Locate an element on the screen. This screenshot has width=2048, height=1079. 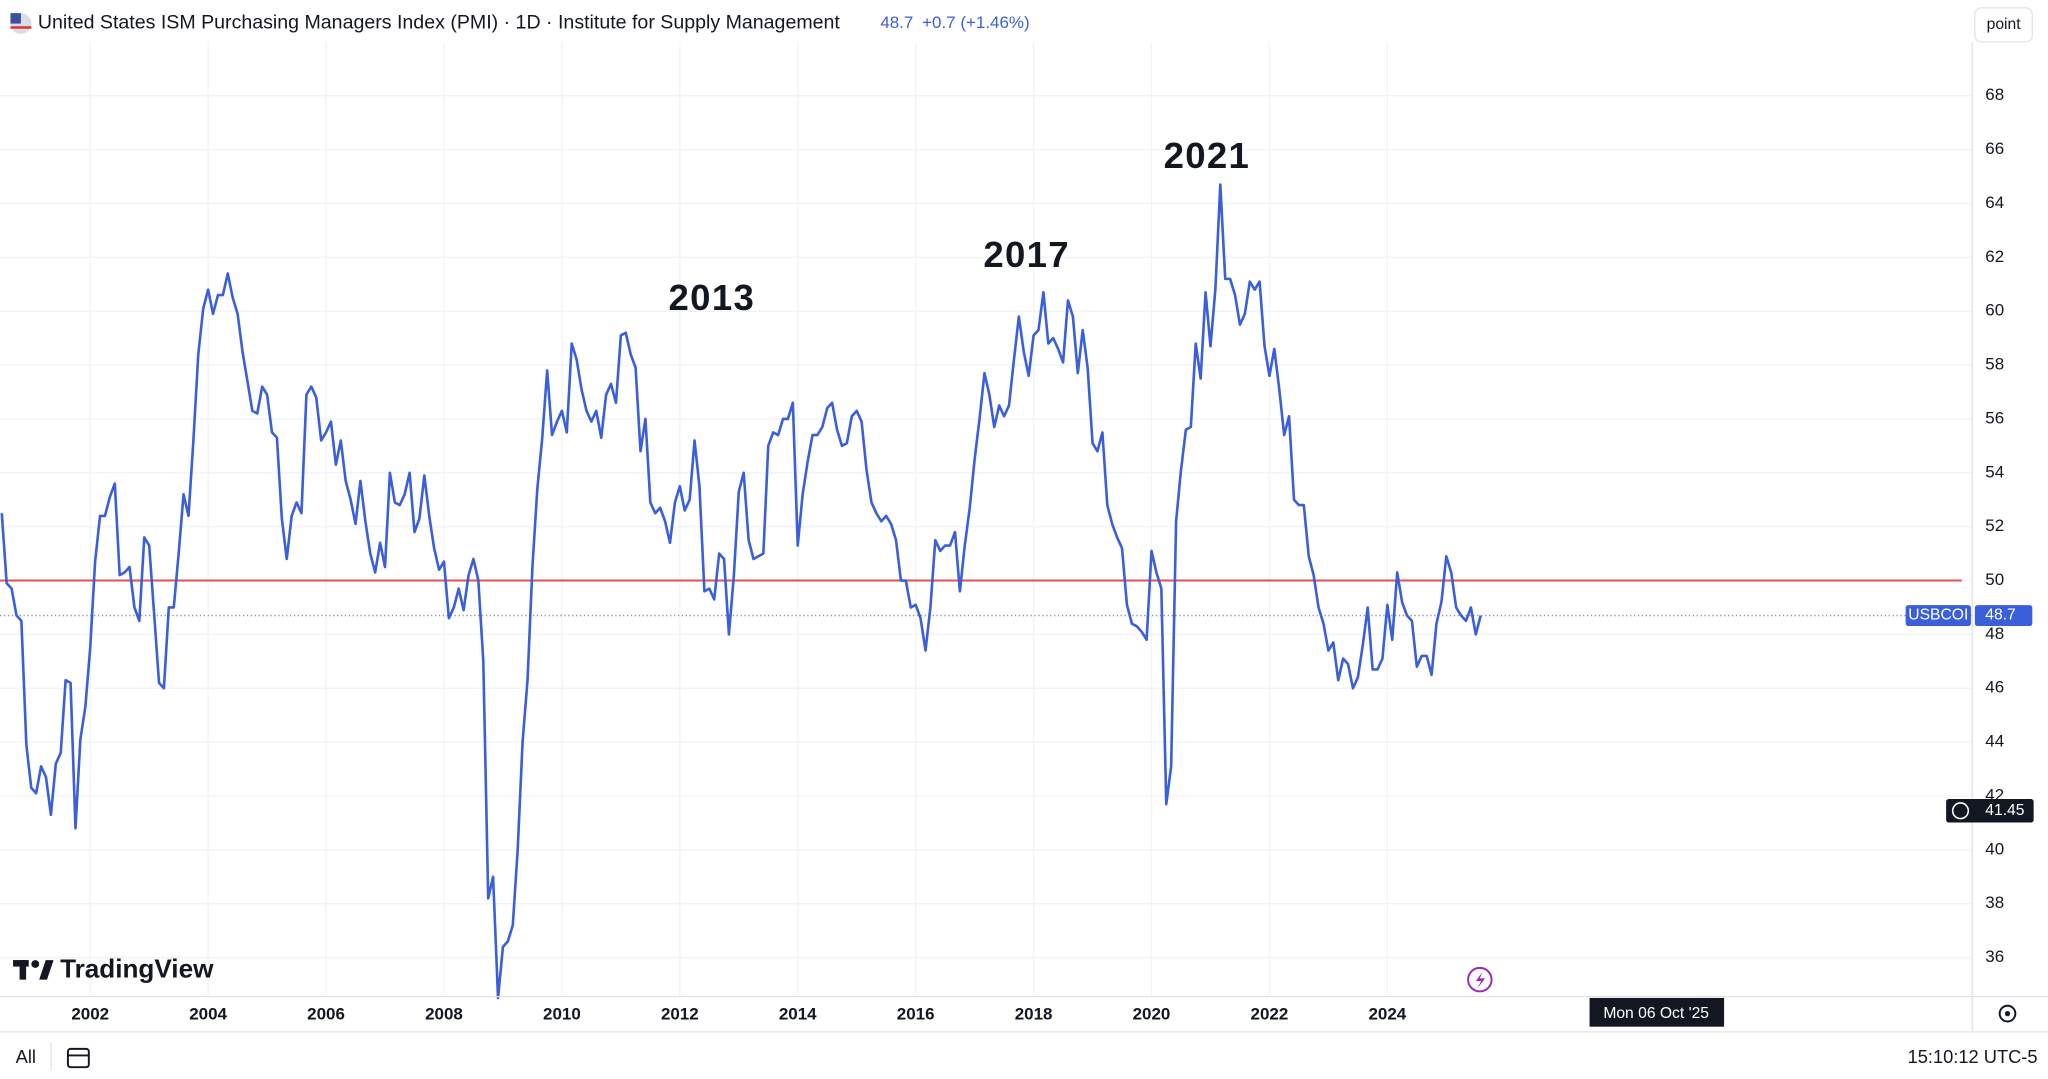
last-value-axis-label: 48.7 is located at coordinates (2000, 615).